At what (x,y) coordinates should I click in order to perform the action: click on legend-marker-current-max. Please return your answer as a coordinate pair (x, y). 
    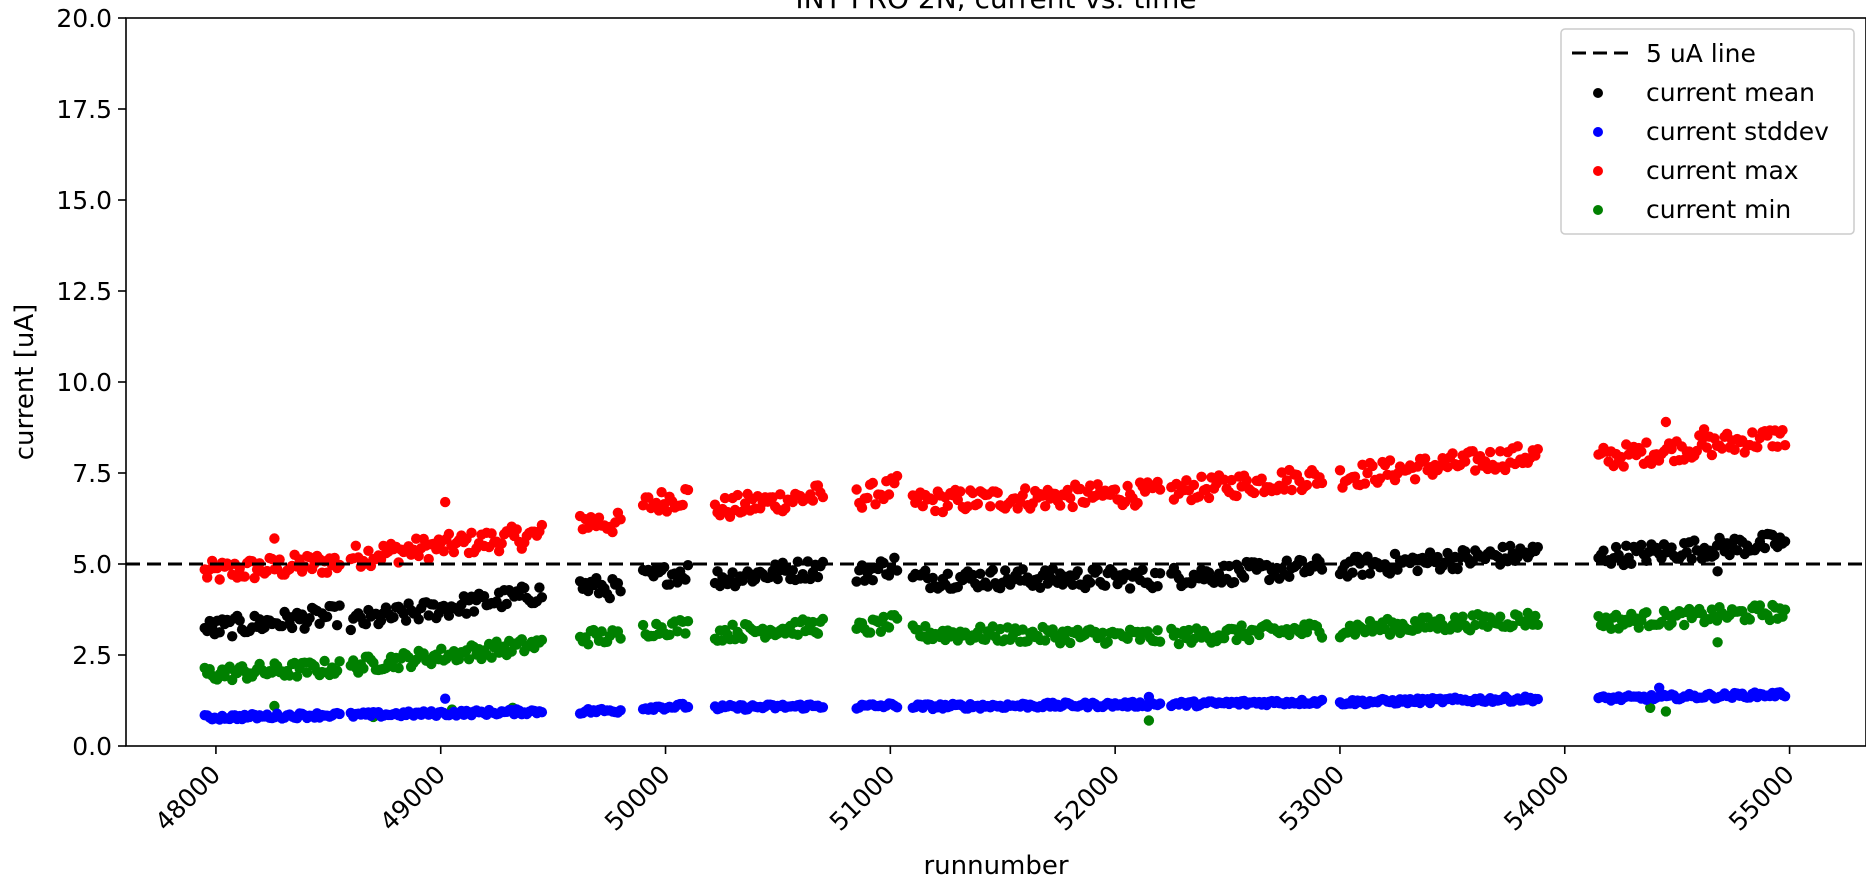
    Looking at the image, I should click on (1598, 171).